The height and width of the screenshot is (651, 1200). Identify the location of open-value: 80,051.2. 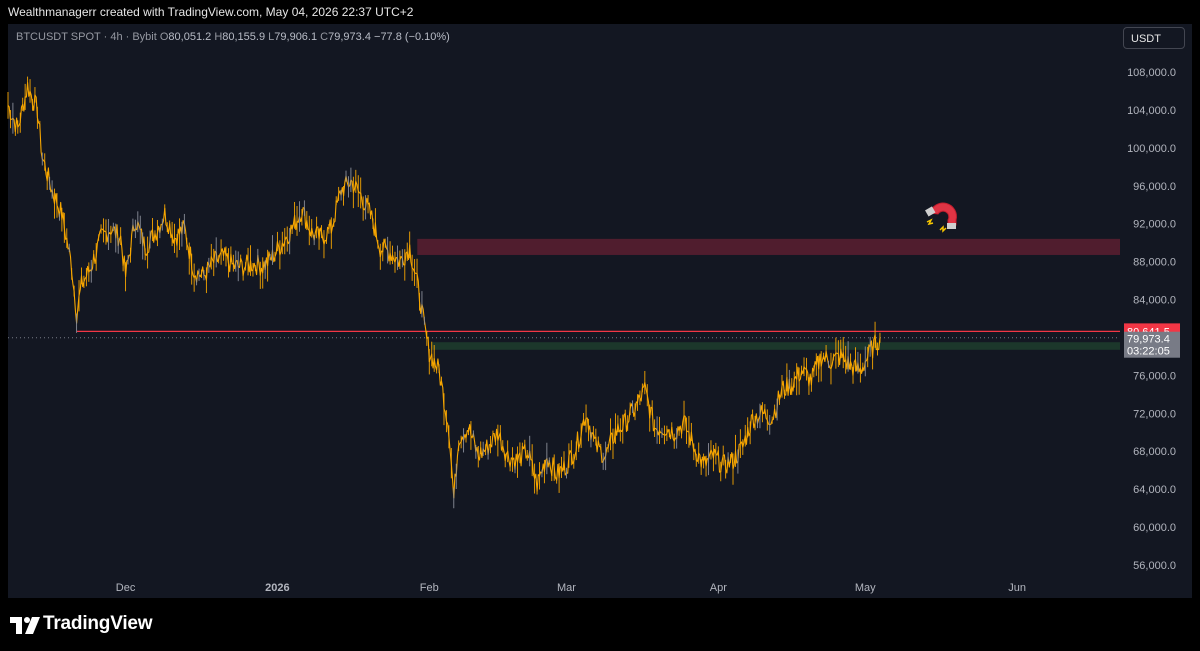
(190, 37).